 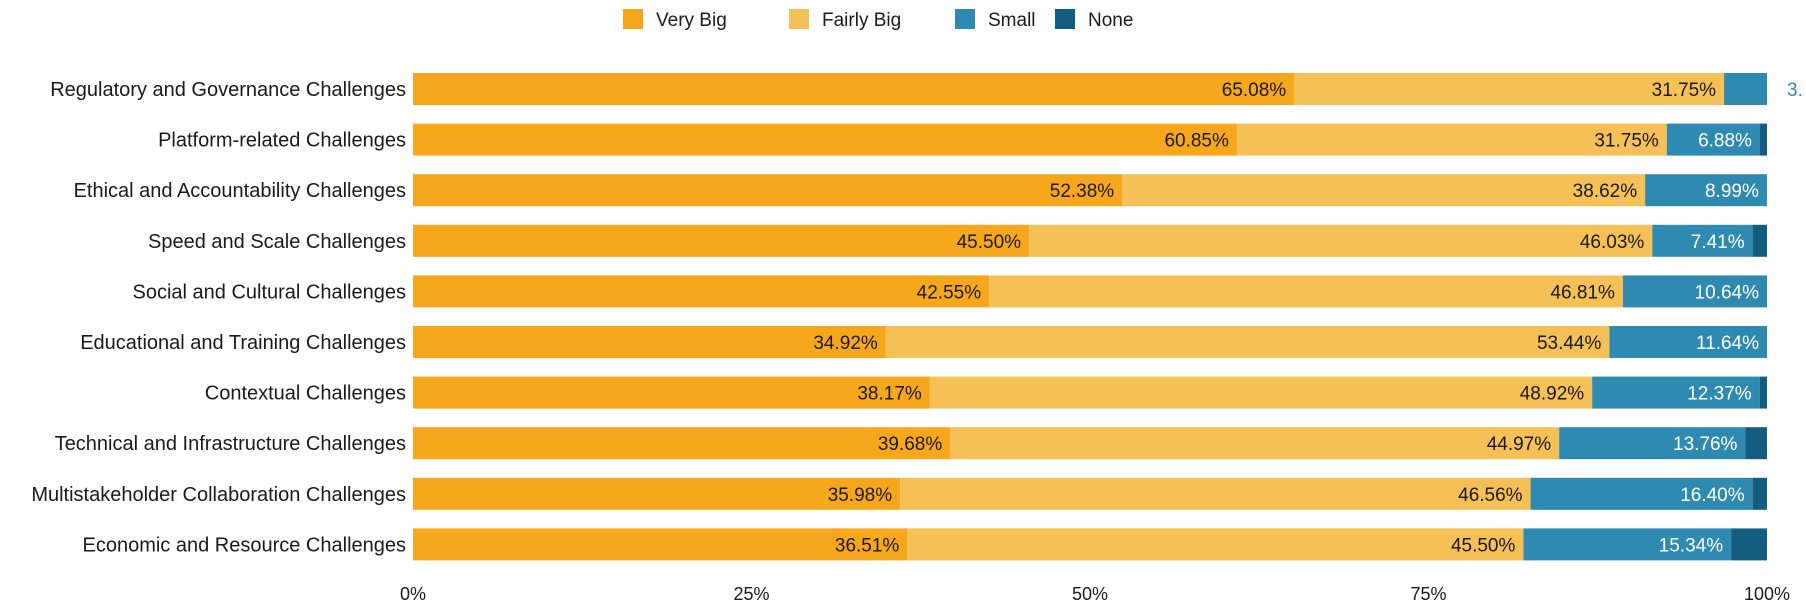 I want to click on data-label: 16.40%, so click(x=1712, y=495).